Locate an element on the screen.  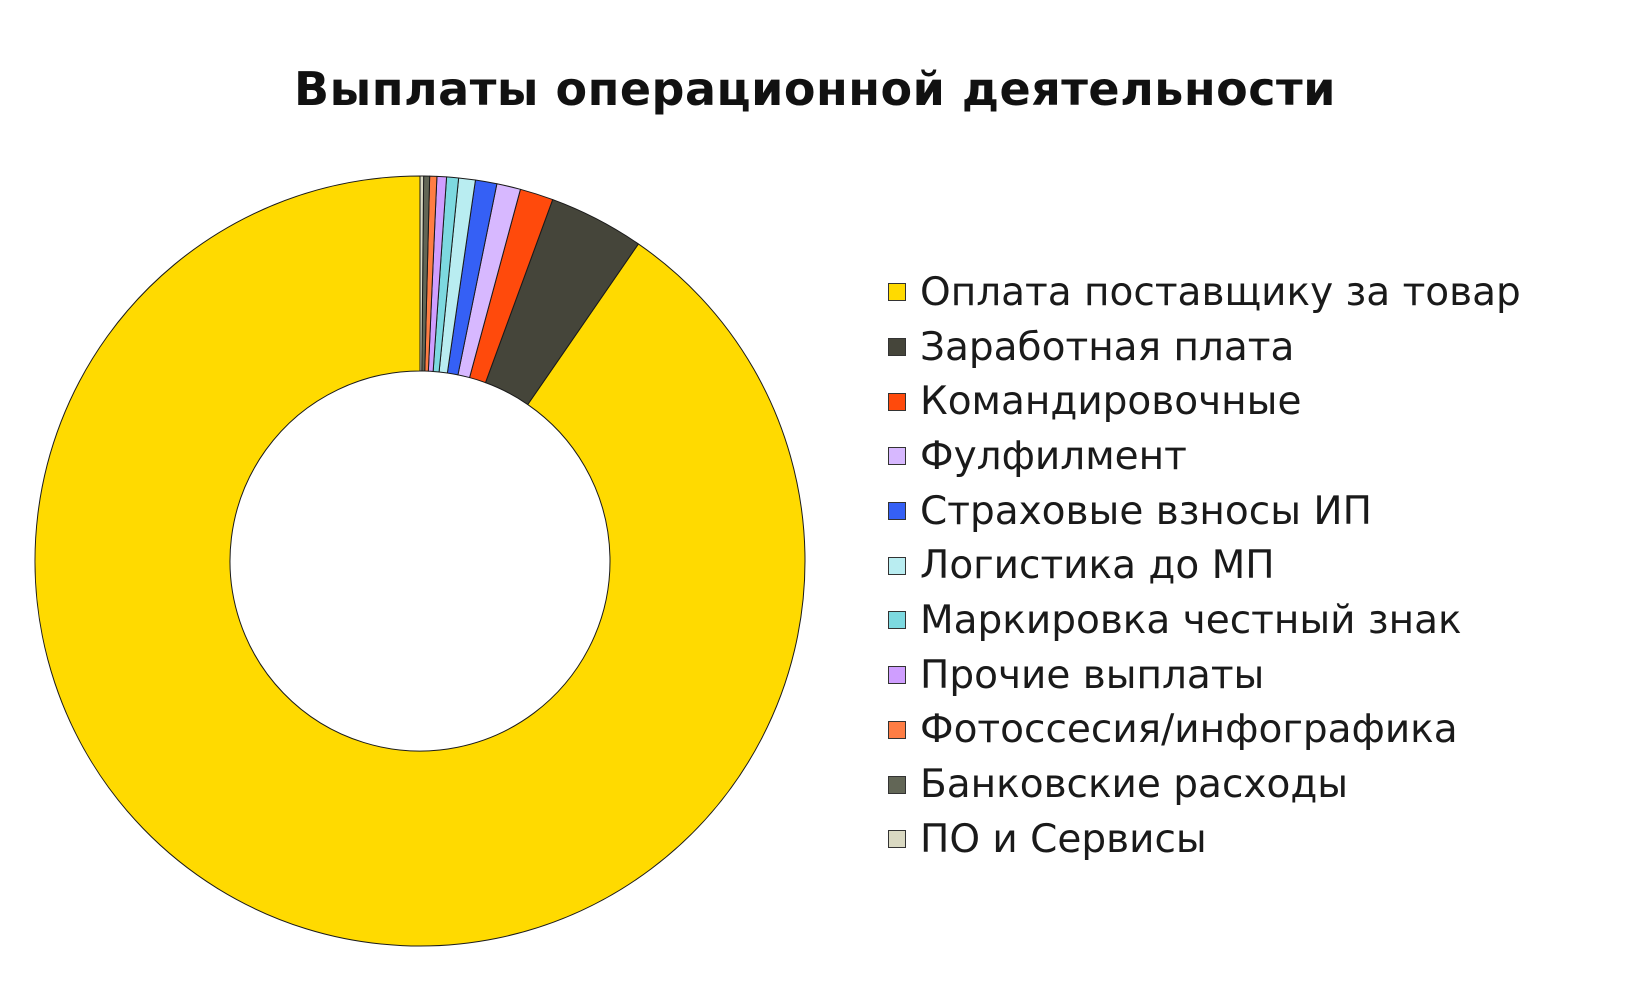
legend-item: Фотоссесия/инфографика is located at coordinates (1204, 730).